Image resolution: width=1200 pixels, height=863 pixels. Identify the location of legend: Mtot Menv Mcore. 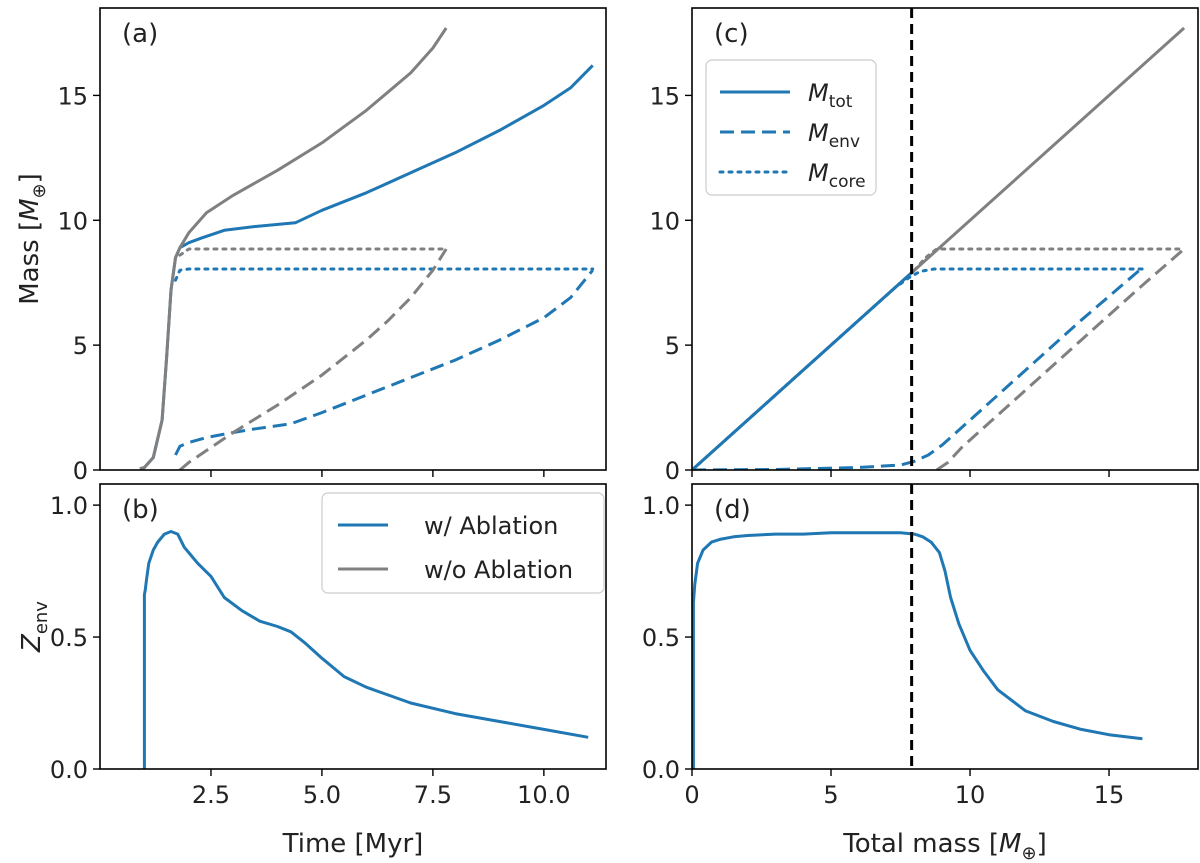
(791, 127).